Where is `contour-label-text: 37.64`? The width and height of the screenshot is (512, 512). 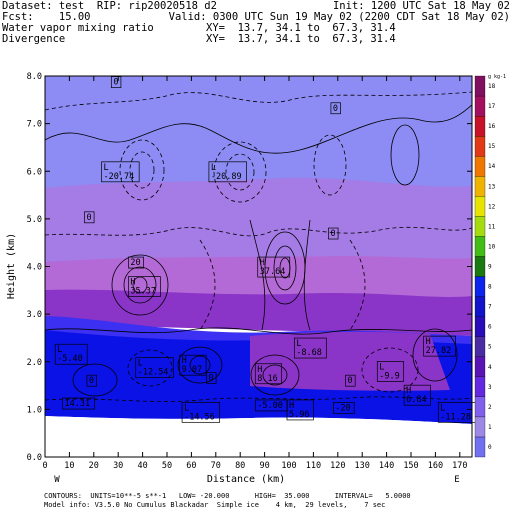 contour-label-text: 37.64 is located at coordinates (273, 272).